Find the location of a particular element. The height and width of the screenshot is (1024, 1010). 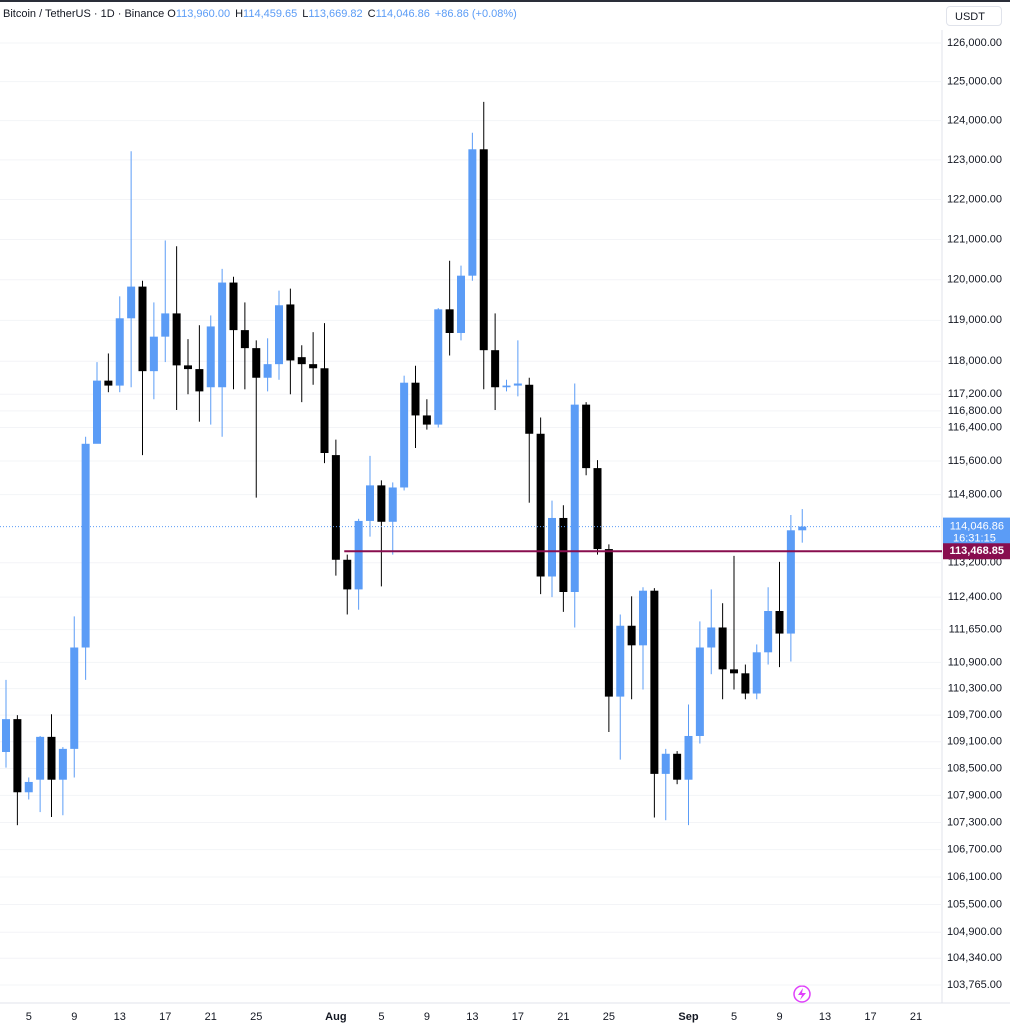

ohlc-key: C is located at coordinates (371, 14).